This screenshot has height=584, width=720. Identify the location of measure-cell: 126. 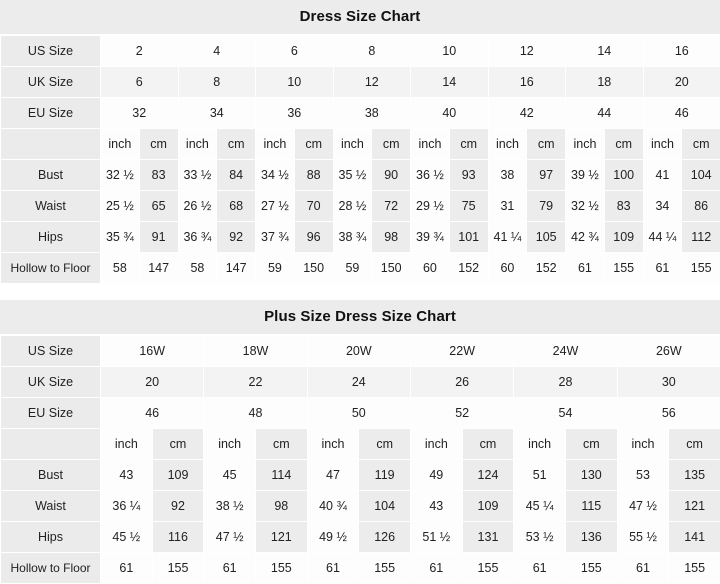
(385, 537).